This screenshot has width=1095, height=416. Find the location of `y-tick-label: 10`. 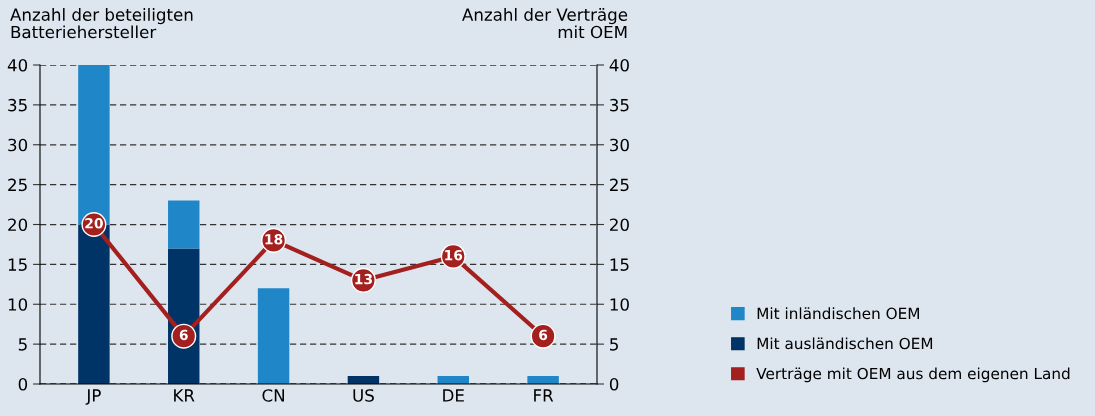

y-tick-label: 10 is located at coordinates (18, 304).